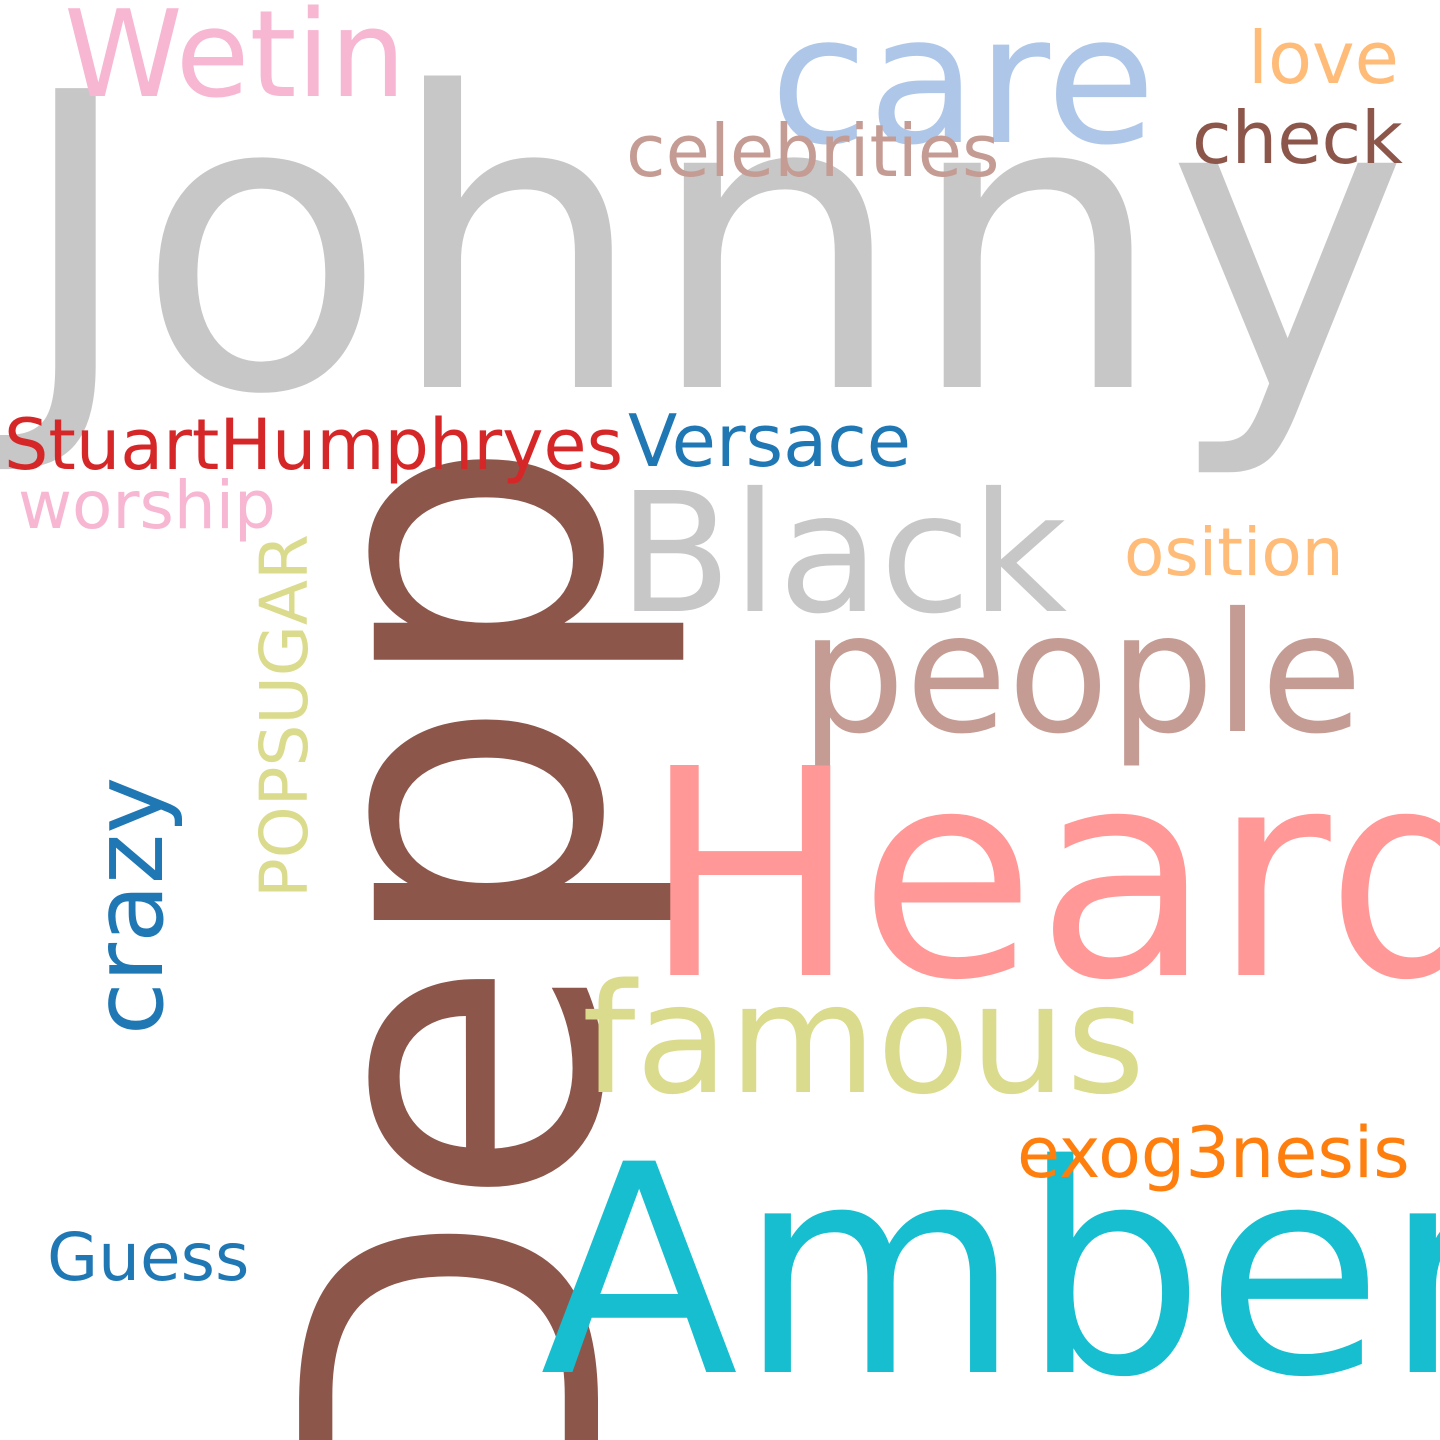  What do you see at coordinates (963, 92) in the screenshot?
I see `word-care: care` at bounding box center [963, 92].